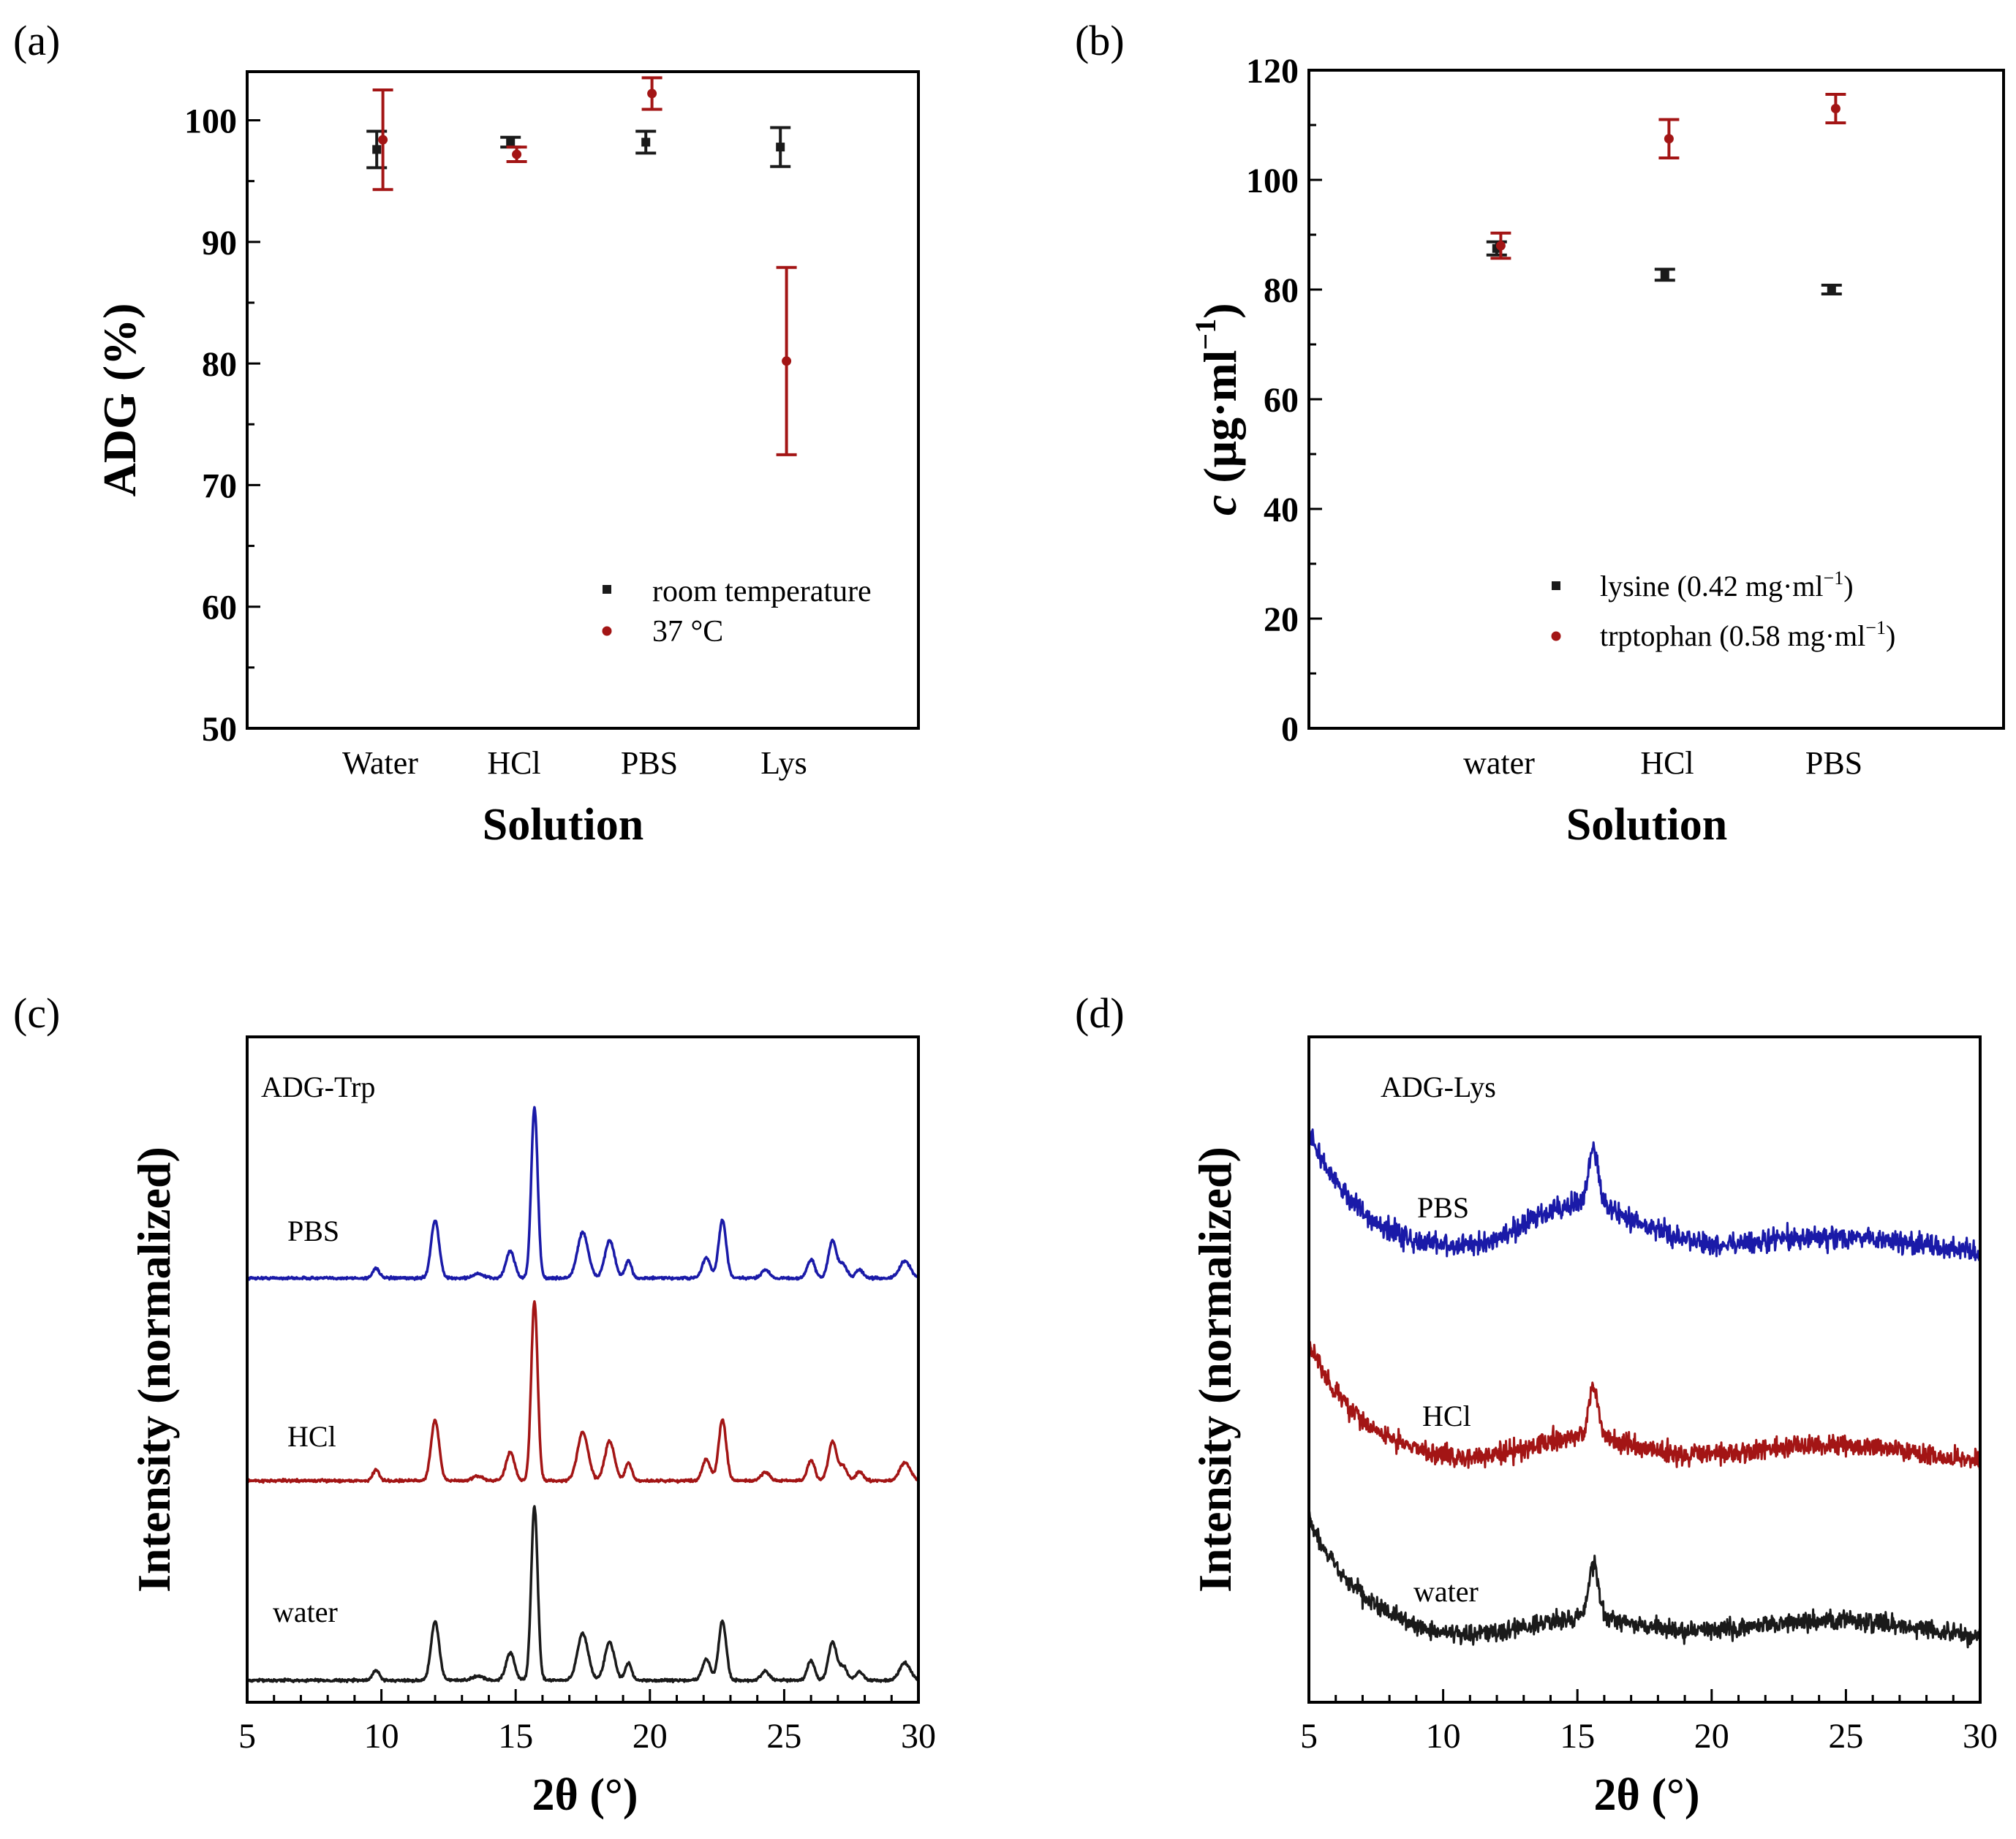 Image resolution: width=2016 pixels, height=1839 pixels. Describe the element at coordinates (511, 142) in the screenshot. I see `point-room-temperature-hcl` at that location.